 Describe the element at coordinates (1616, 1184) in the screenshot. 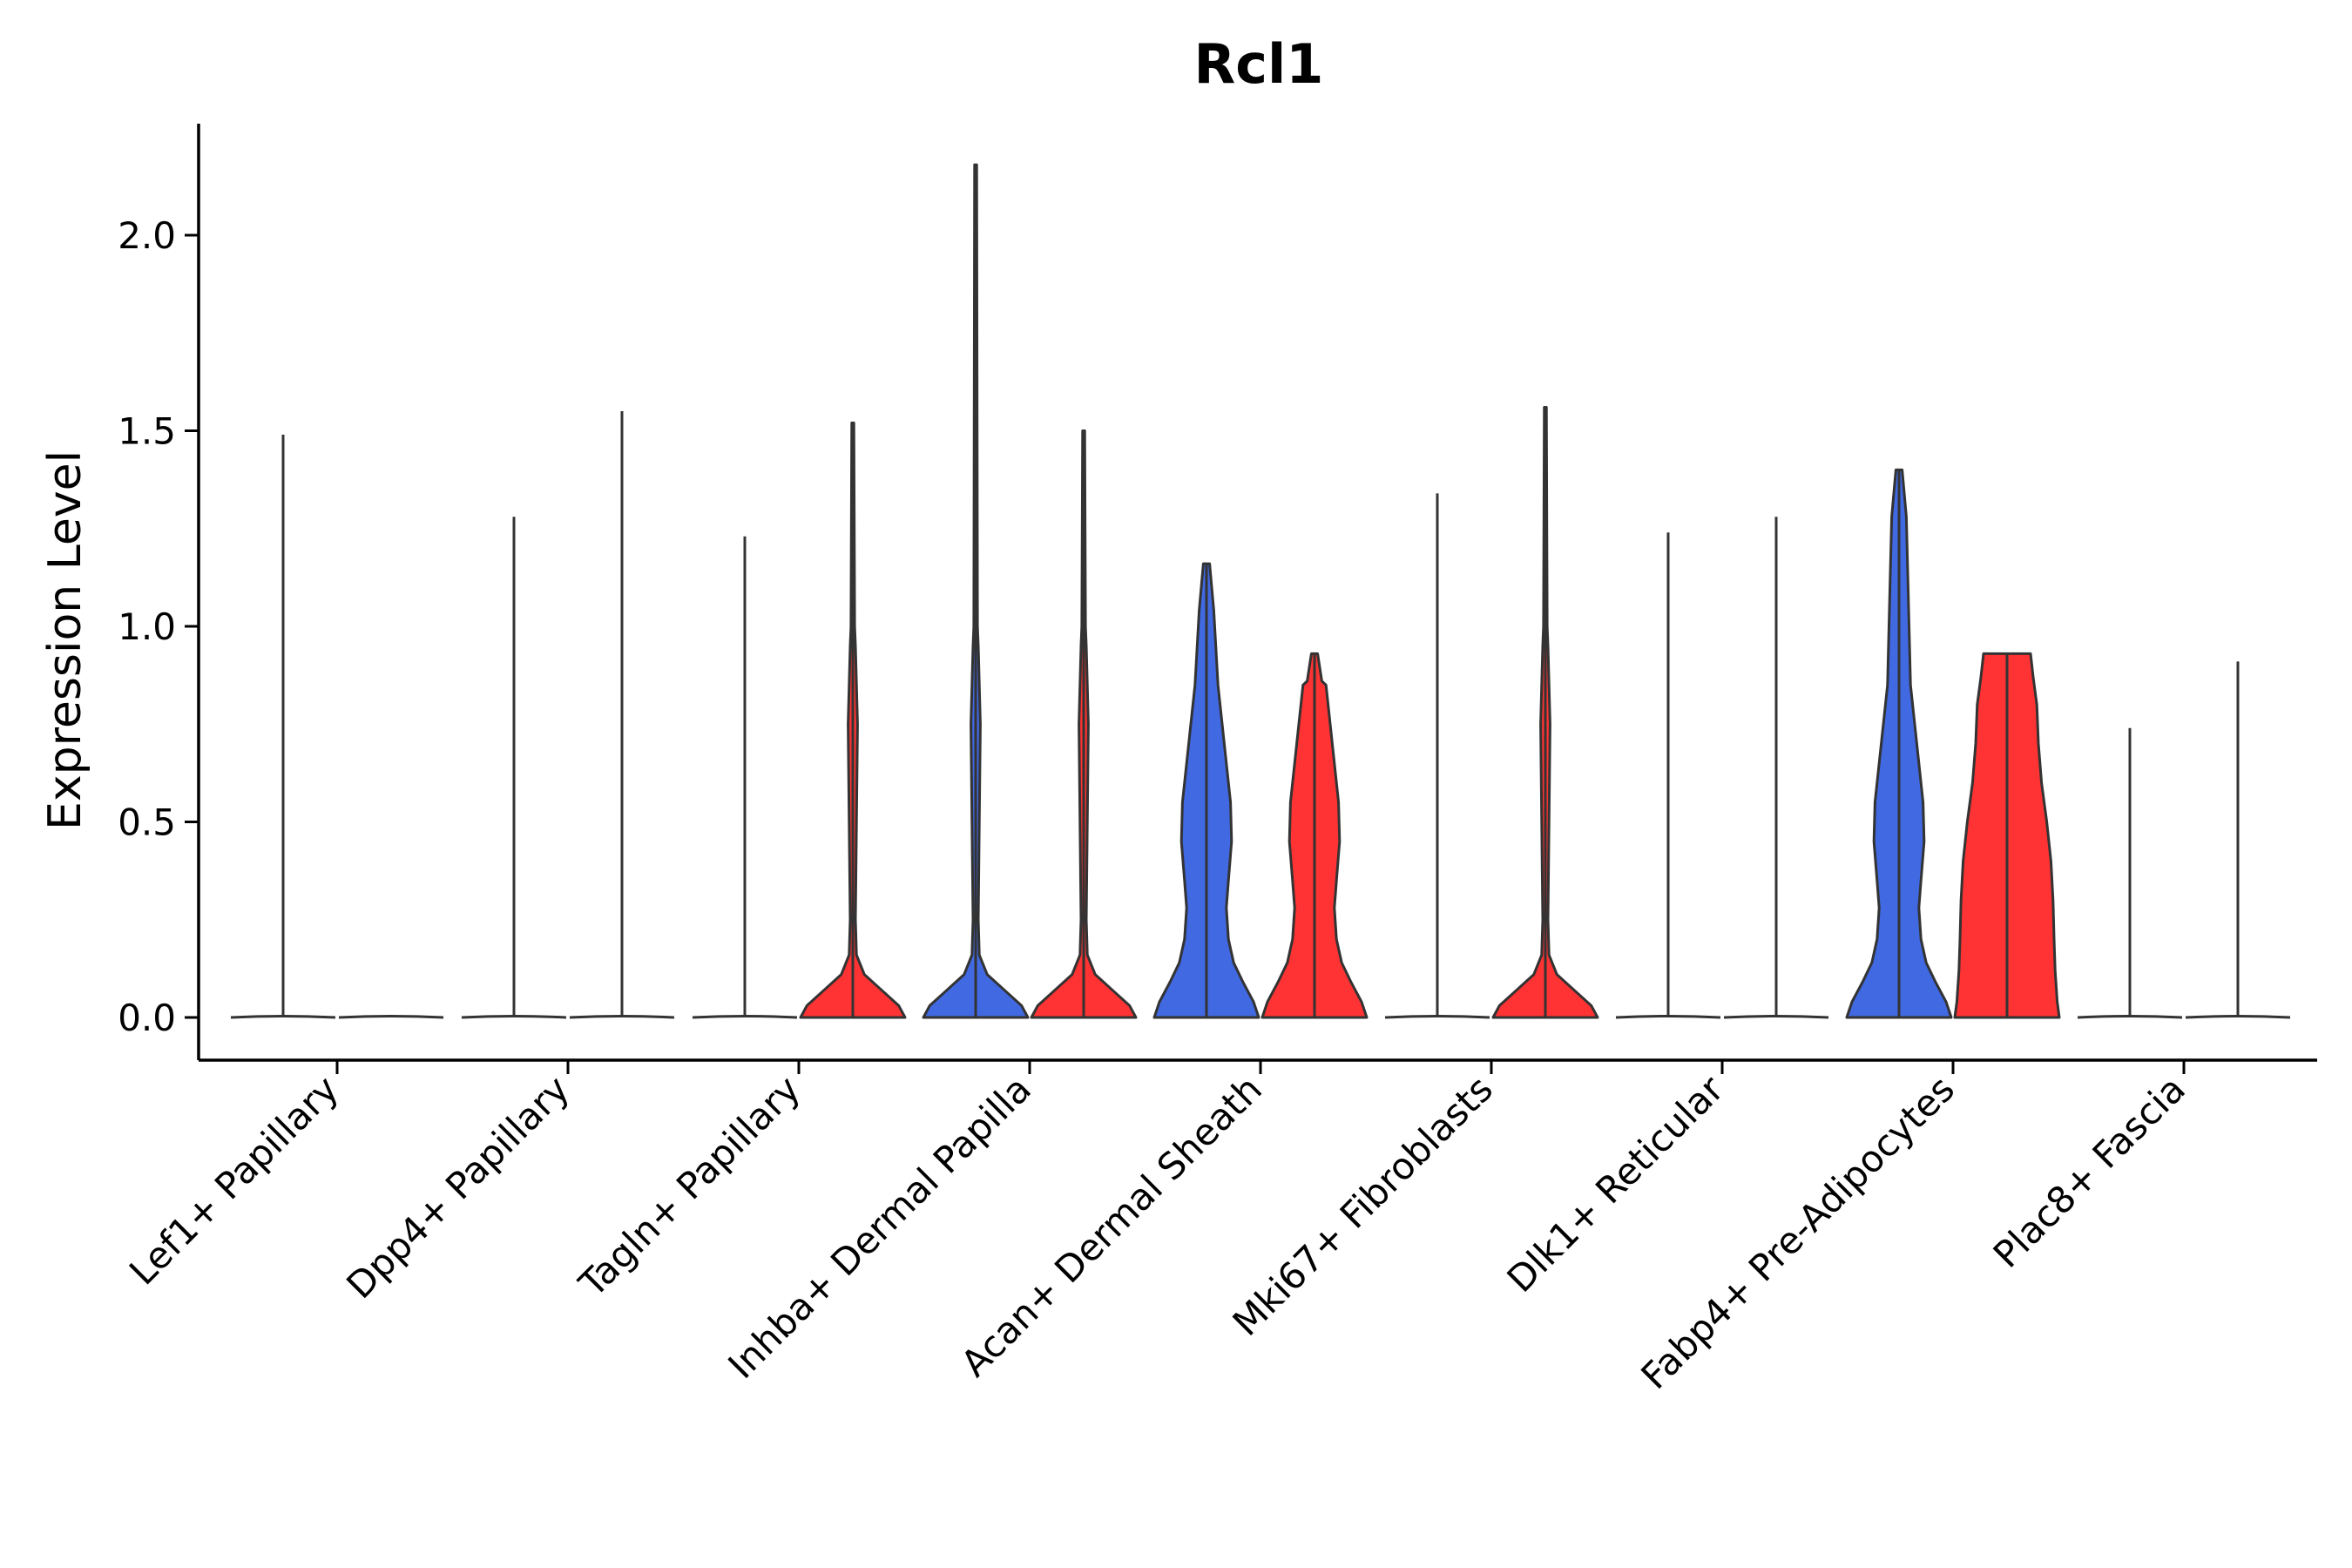

I see `x-tick-label: Dlk1+ Reticular` at that location.